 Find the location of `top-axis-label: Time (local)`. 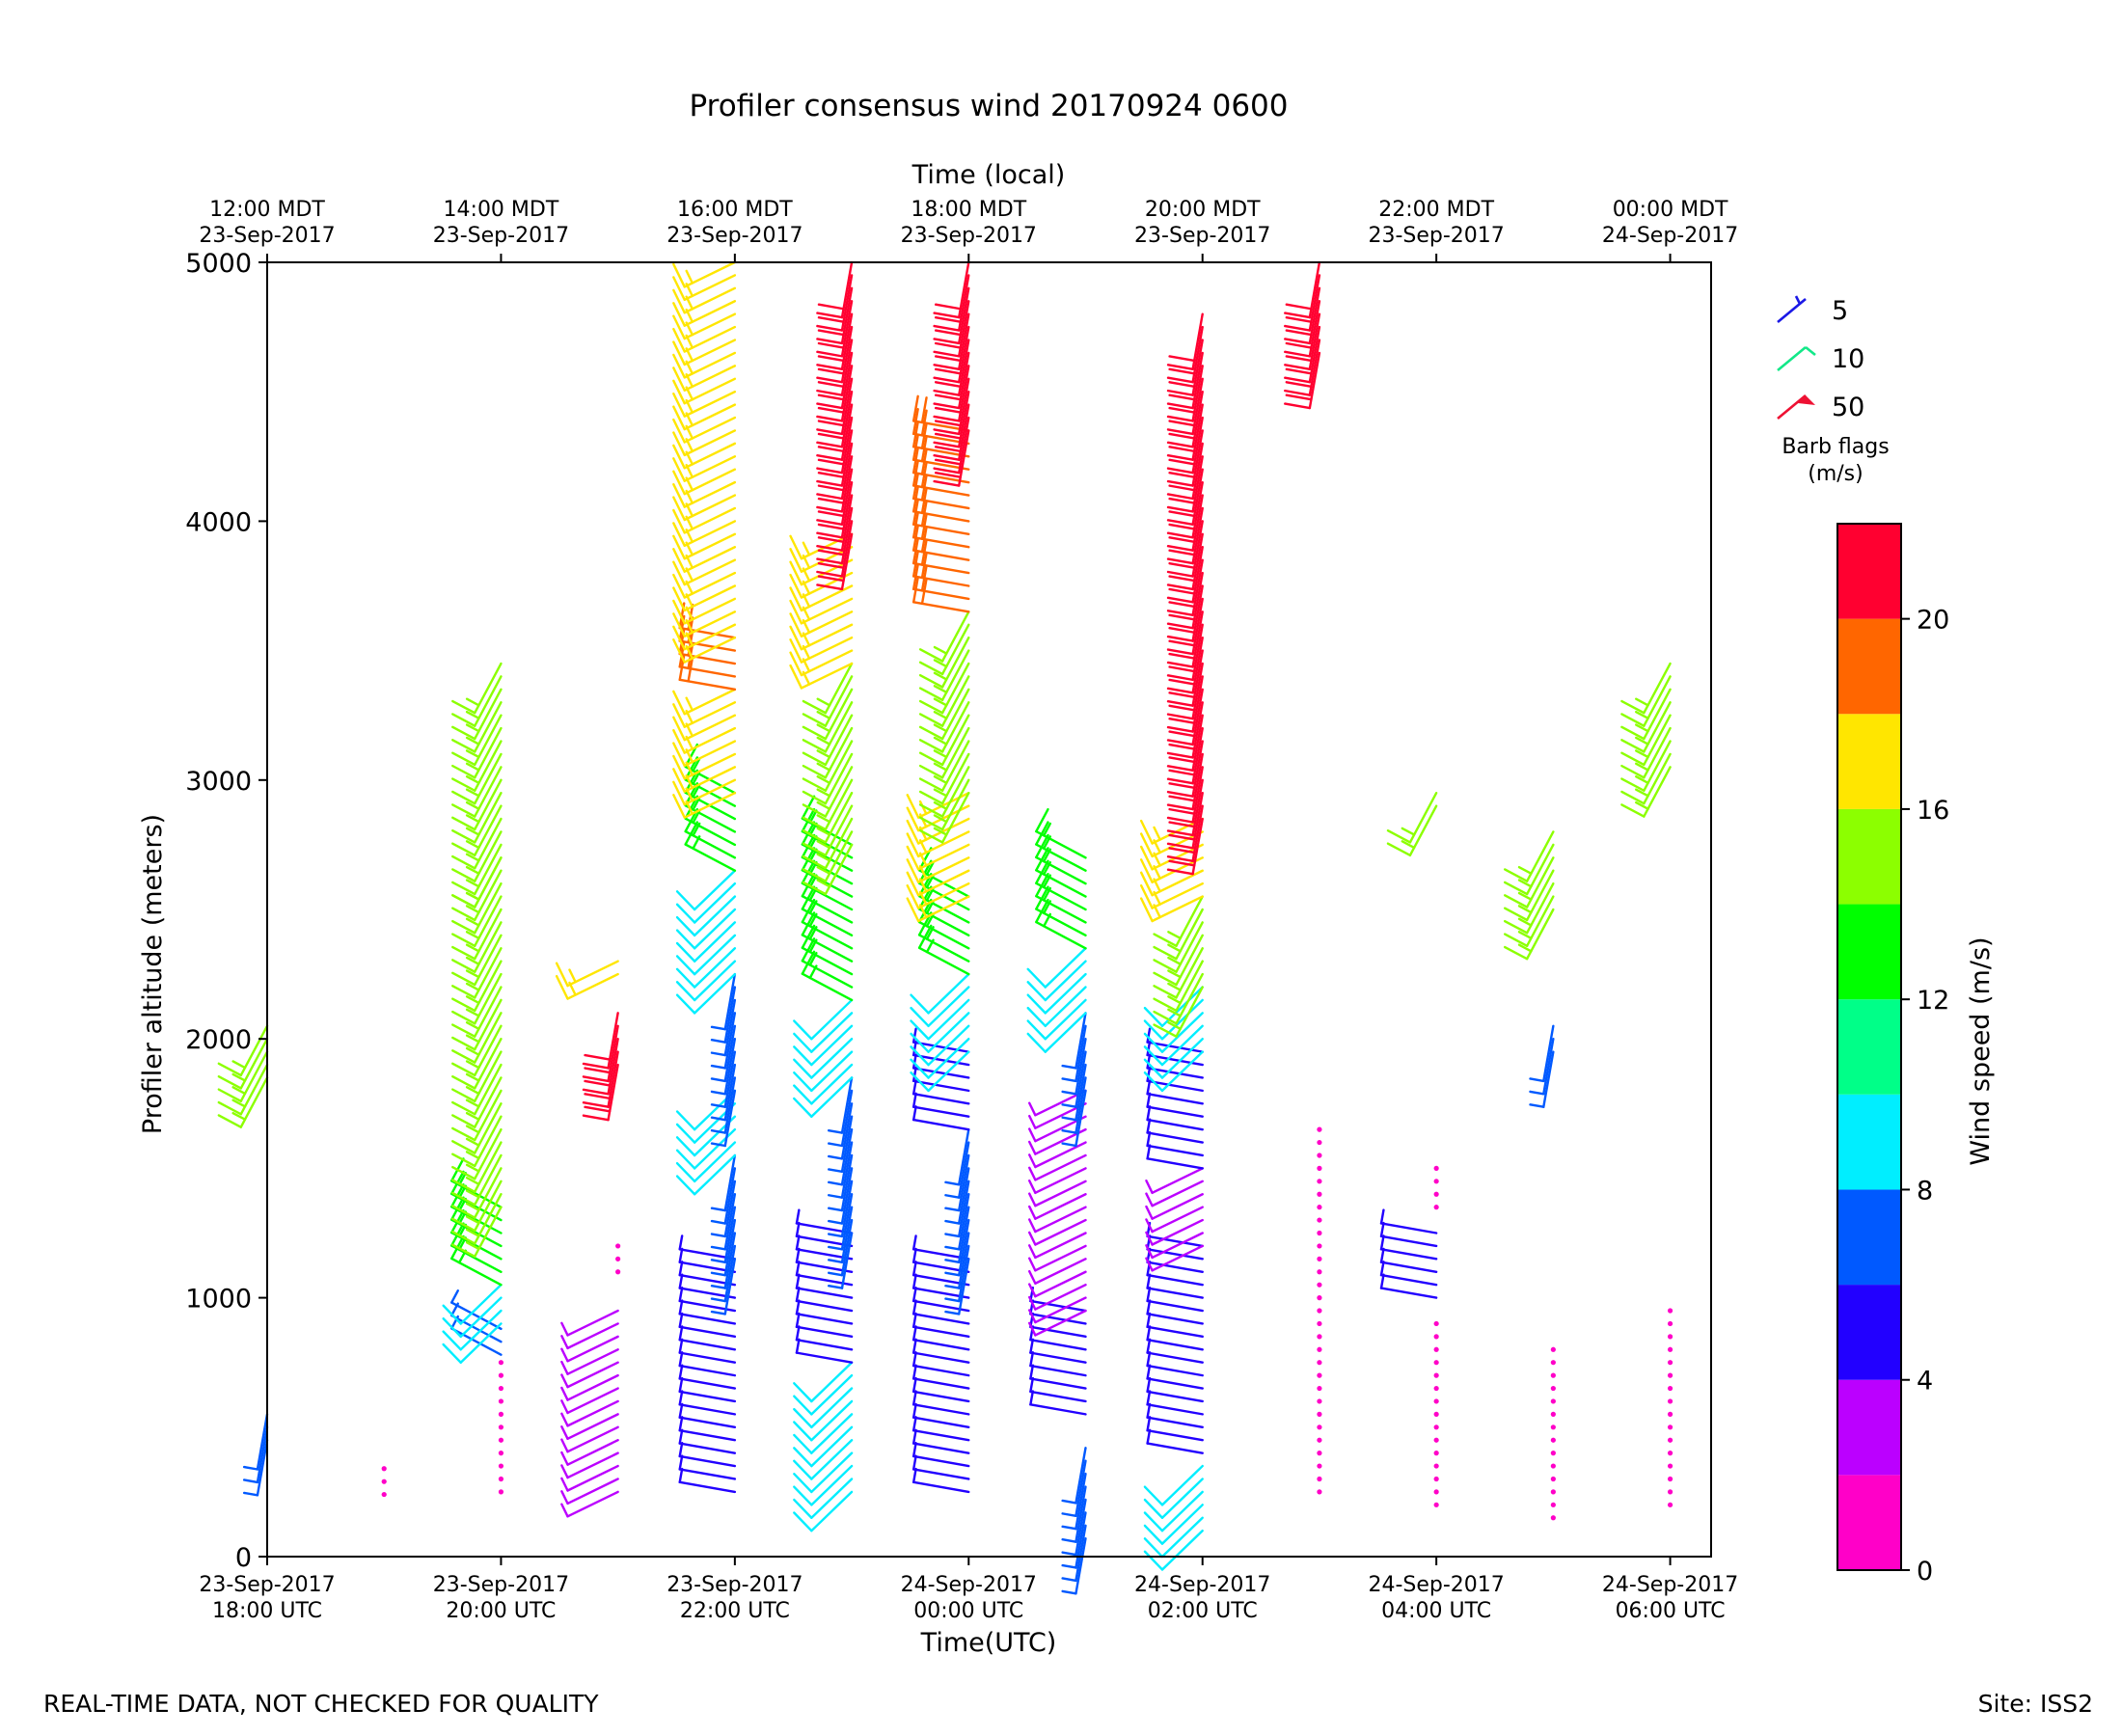

top-axis-label: Time (local) is located at coordinates (988, 175).